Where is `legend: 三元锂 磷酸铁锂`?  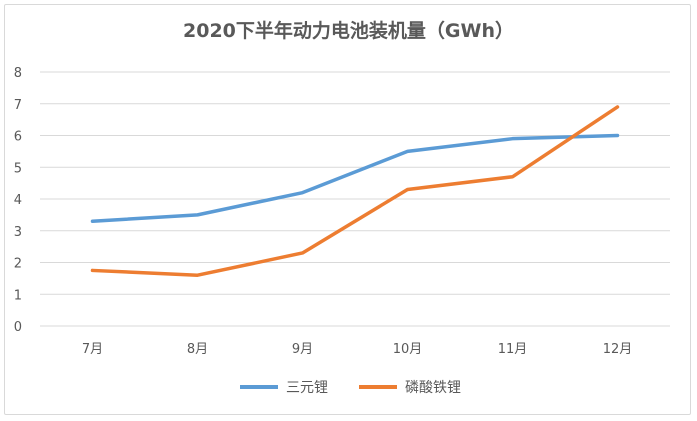
legend: 三元锂 磷酸铁锂 is located at coordinates (350, 388).